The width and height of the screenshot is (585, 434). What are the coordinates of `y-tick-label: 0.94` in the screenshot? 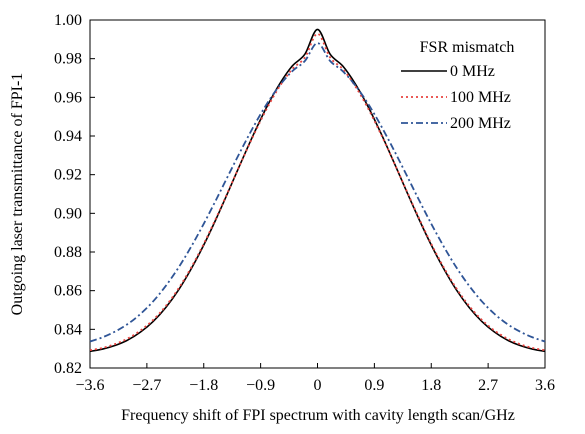 It's located at (68, 136).